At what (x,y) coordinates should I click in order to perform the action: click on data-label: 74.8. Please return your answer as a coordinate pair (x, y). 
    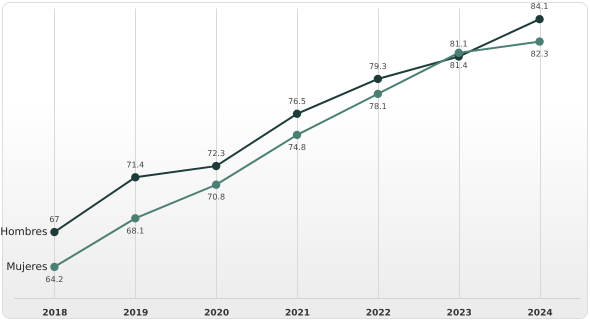
    Looking at the image, I should click on (297, 147).